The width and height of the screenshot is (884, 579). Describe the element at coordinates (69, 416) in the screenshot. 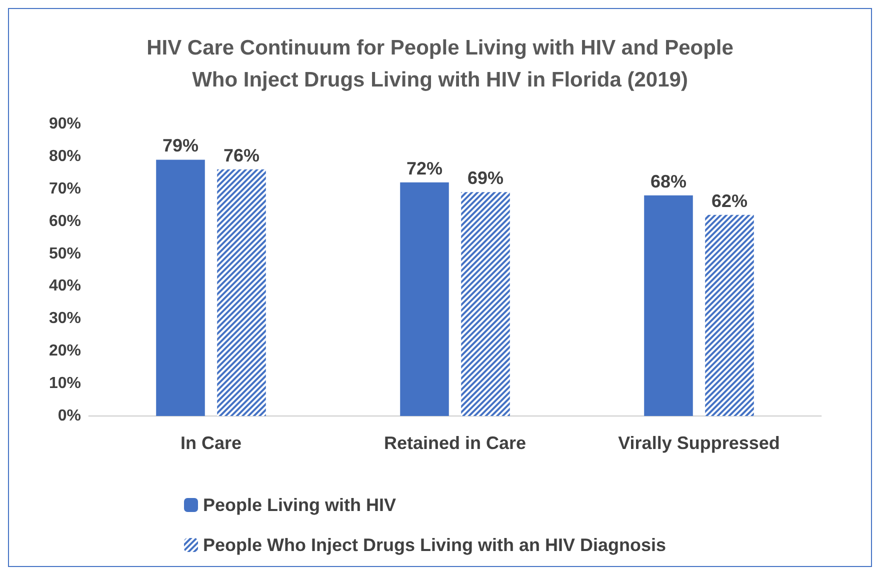

I see `y-tick-label: 0%` at that location.